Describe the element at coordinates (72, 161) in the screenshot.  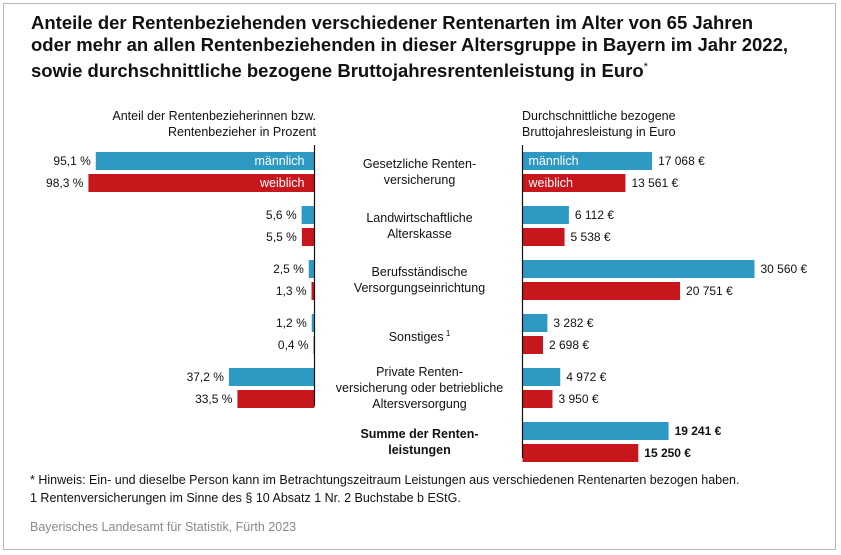
I see `share-value-label: 95,1 %` at that location.